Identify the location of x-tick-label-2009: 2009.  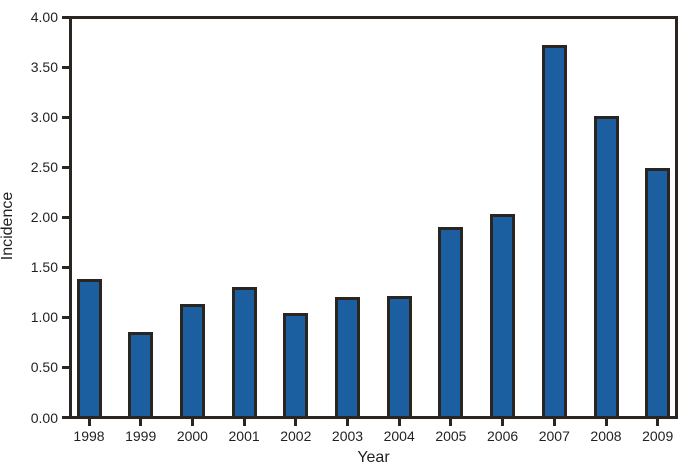
(658, 436).